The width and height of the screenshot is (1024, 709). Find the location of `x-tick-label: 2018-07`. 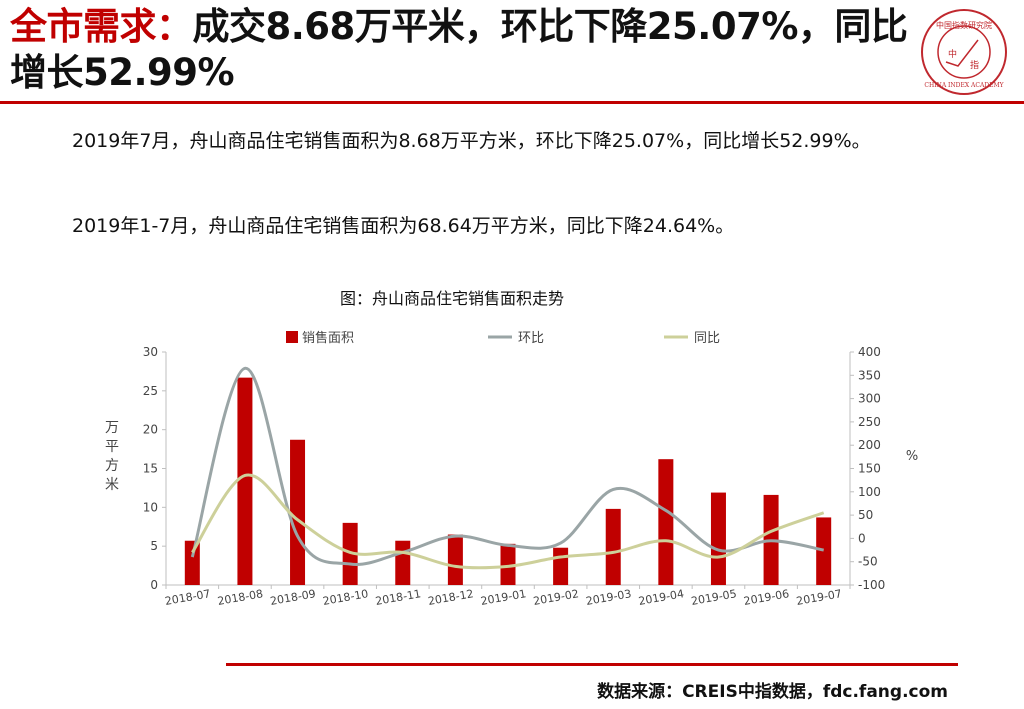

x-tick-label: 2018-07 is located at coordinates (188, 597).